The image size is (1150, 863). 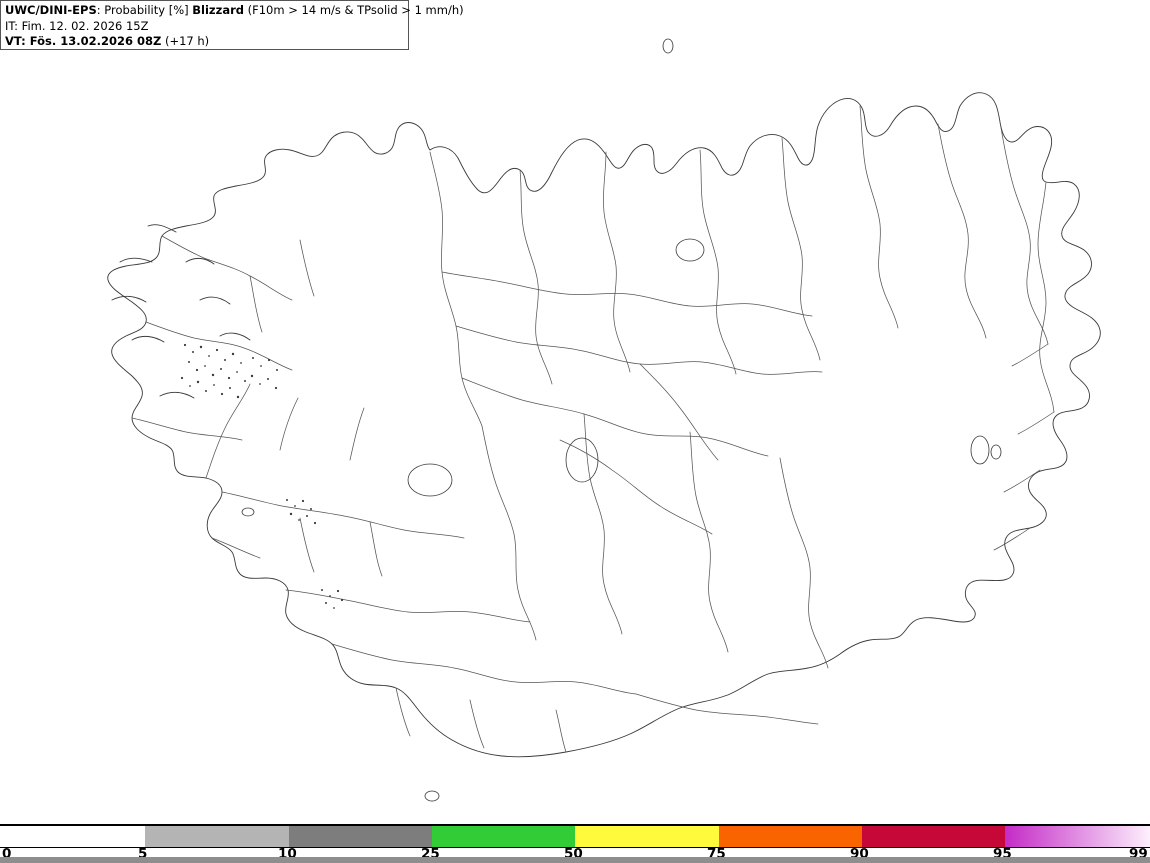 What do you see at coordinates (51, 10) in the screenshot?
I see `model-name-label: UWC/DINI-EPS` at bounding box center [51, 10].